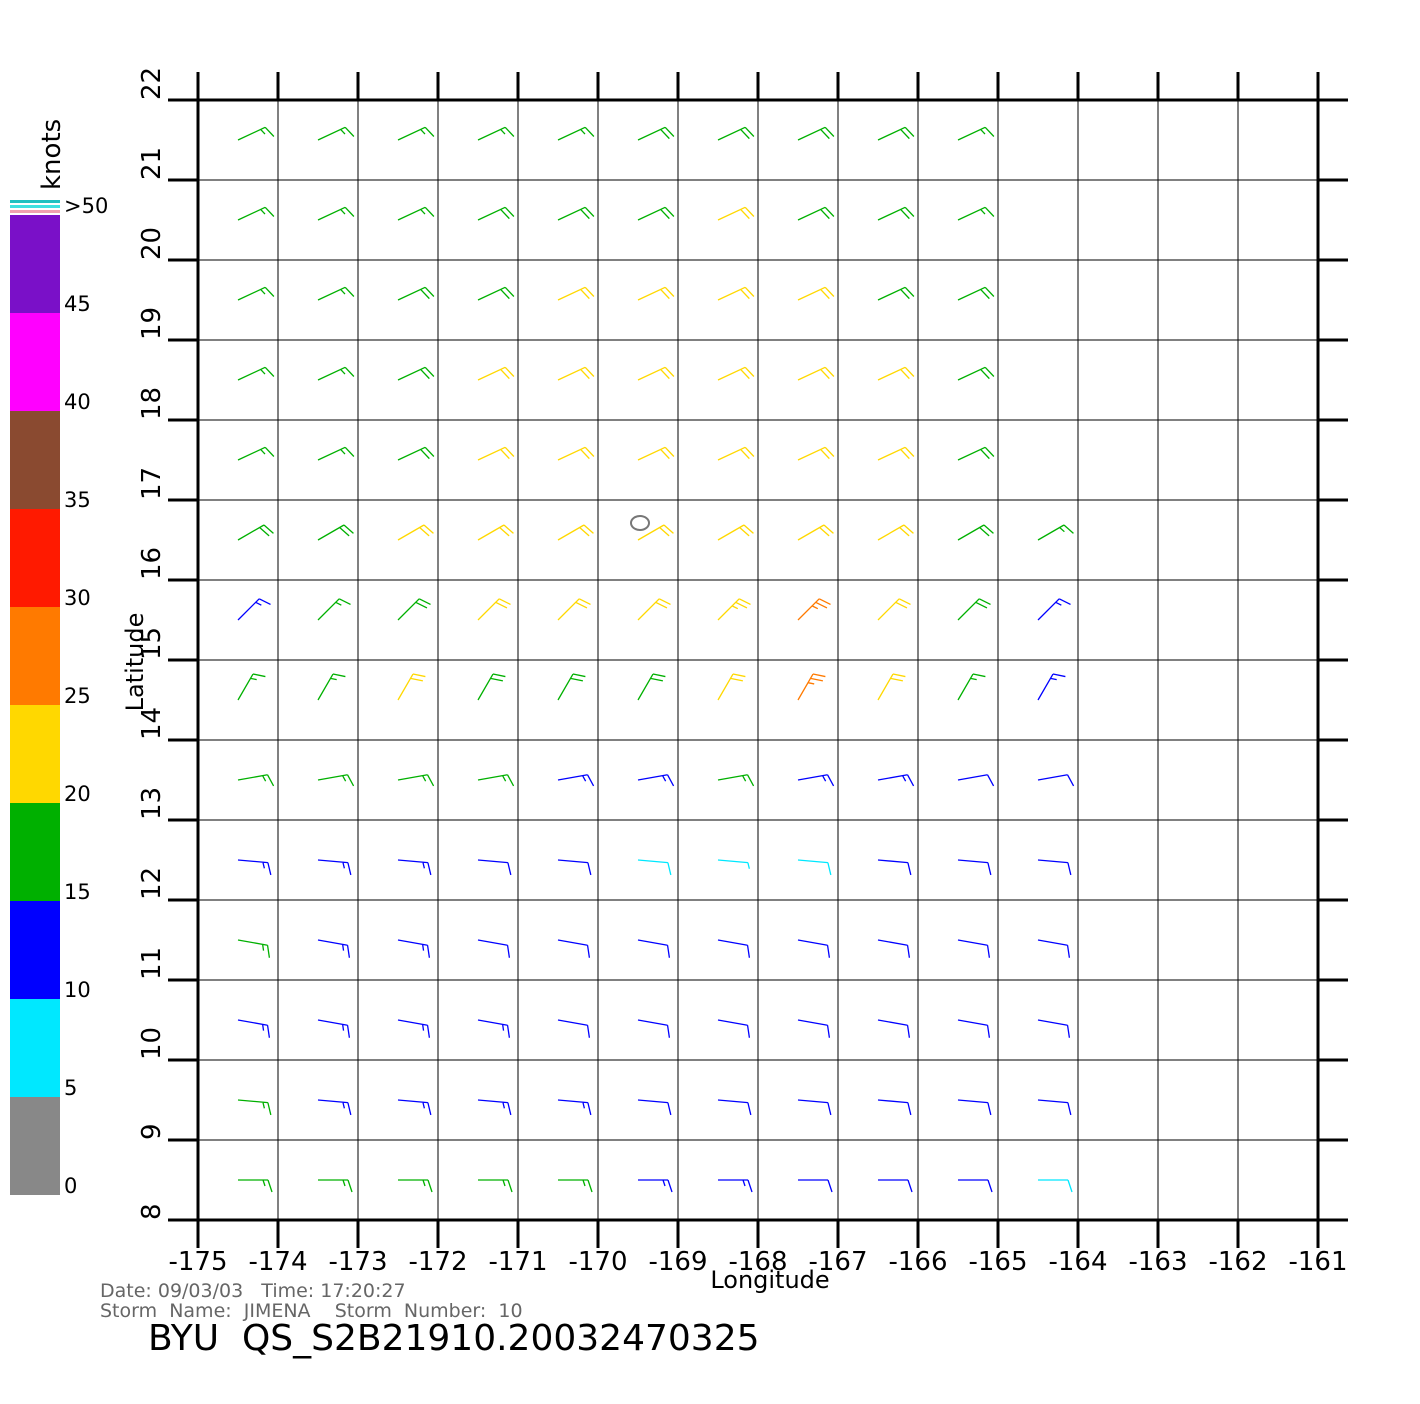 This screenshot has height=1404, width=1420. Describe the element at coordinates (311, 1311) in the screenshot. I see `info-line: Storm Name: JIMENA Storm Number: 10` at that location.